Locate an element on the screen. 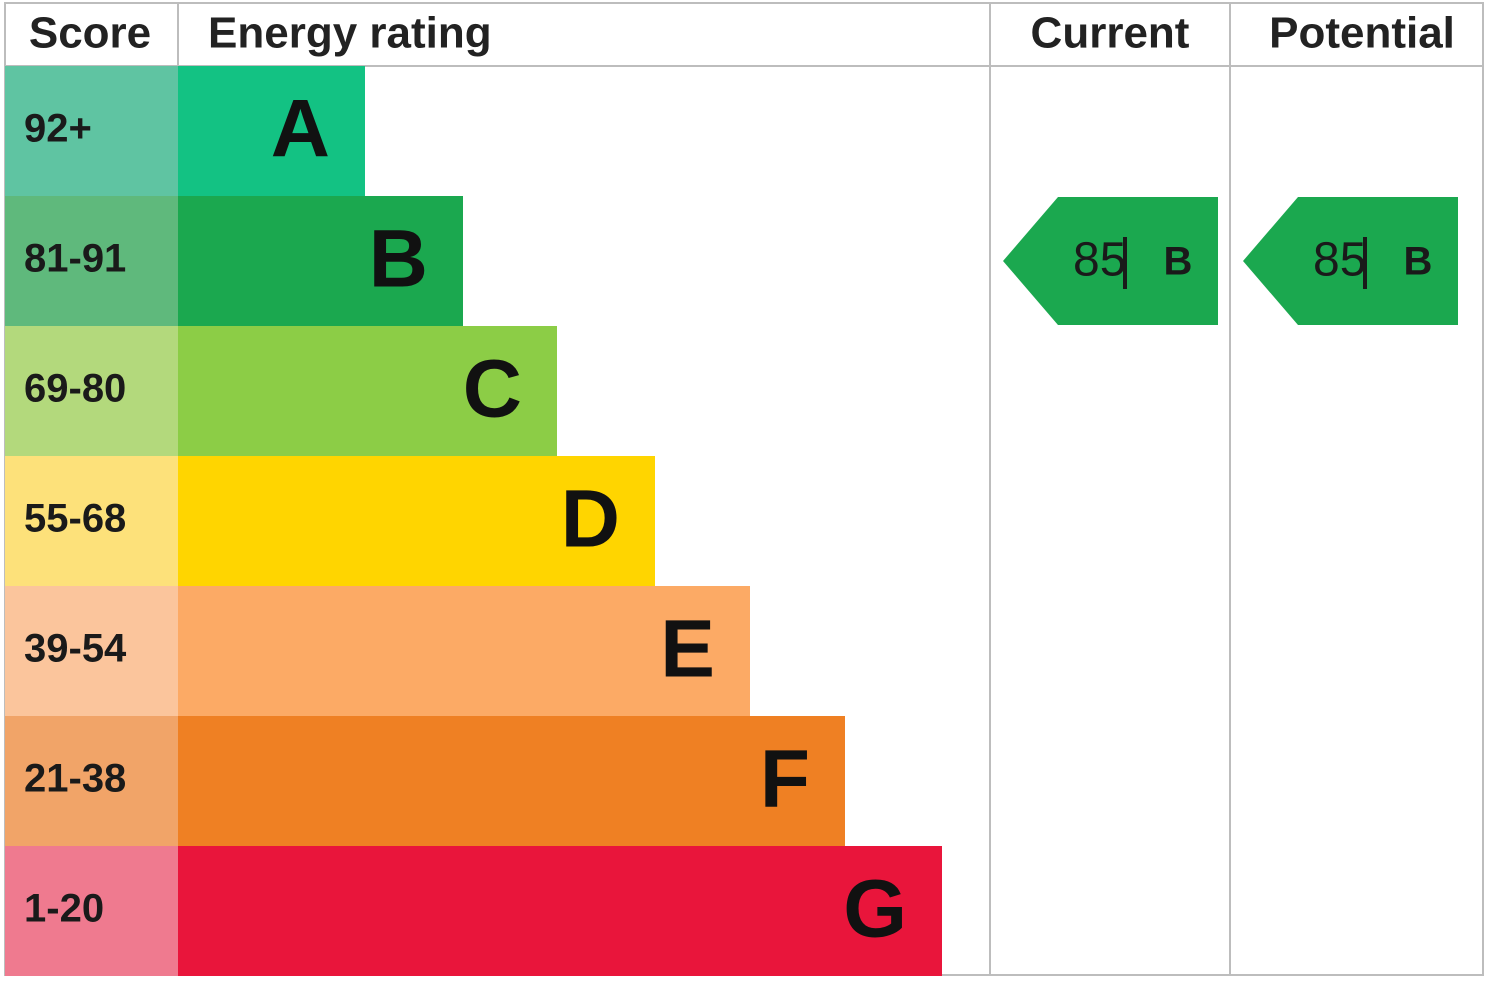  score-range: 39-54 is located at coordinates (75, 649).